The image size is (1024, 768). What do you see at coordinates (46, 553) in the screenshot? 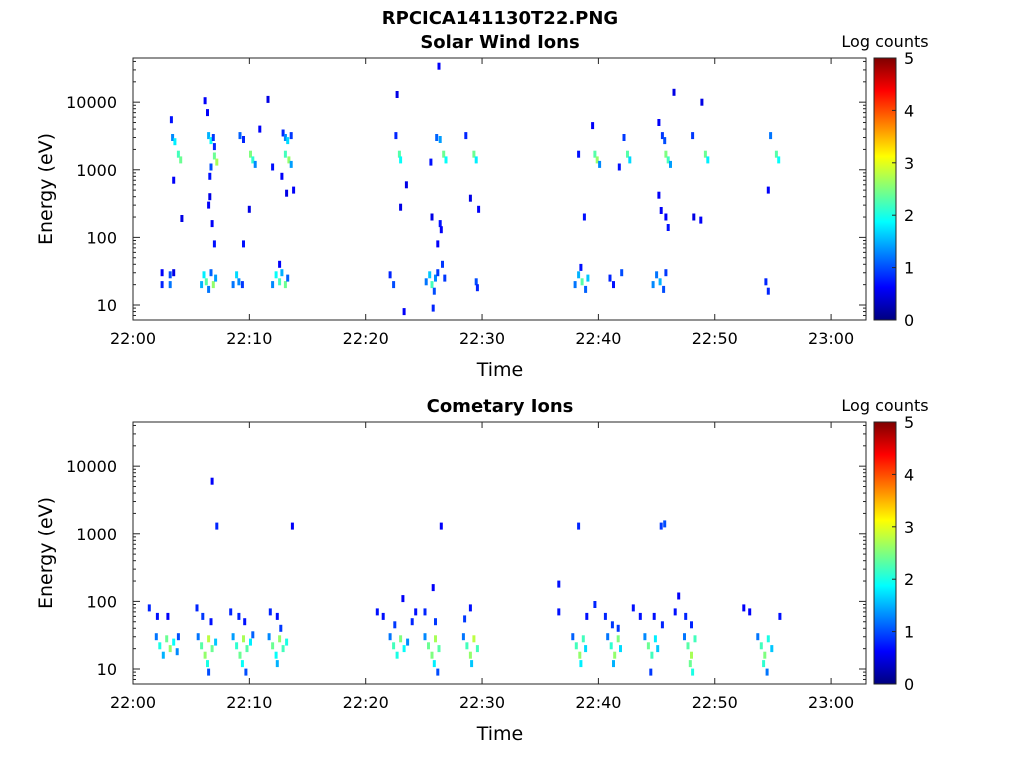
I see `y-axis-label-cometary: Energy (eV)` at bounding box center [46, 553].